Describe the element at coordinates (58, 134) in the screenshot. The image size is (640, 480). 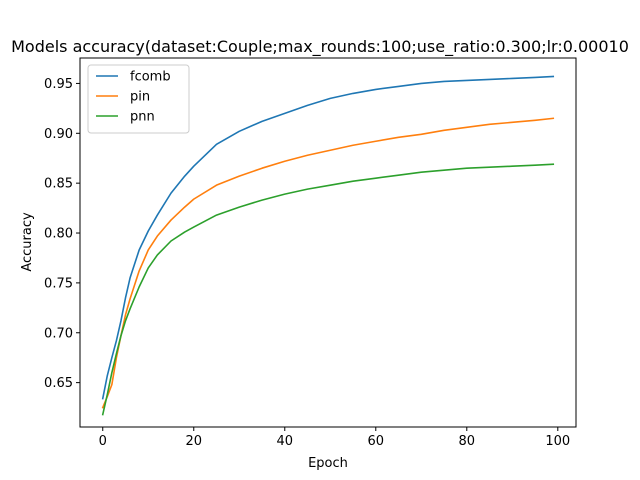
I see `y-tick-label: 0.90` at that location.